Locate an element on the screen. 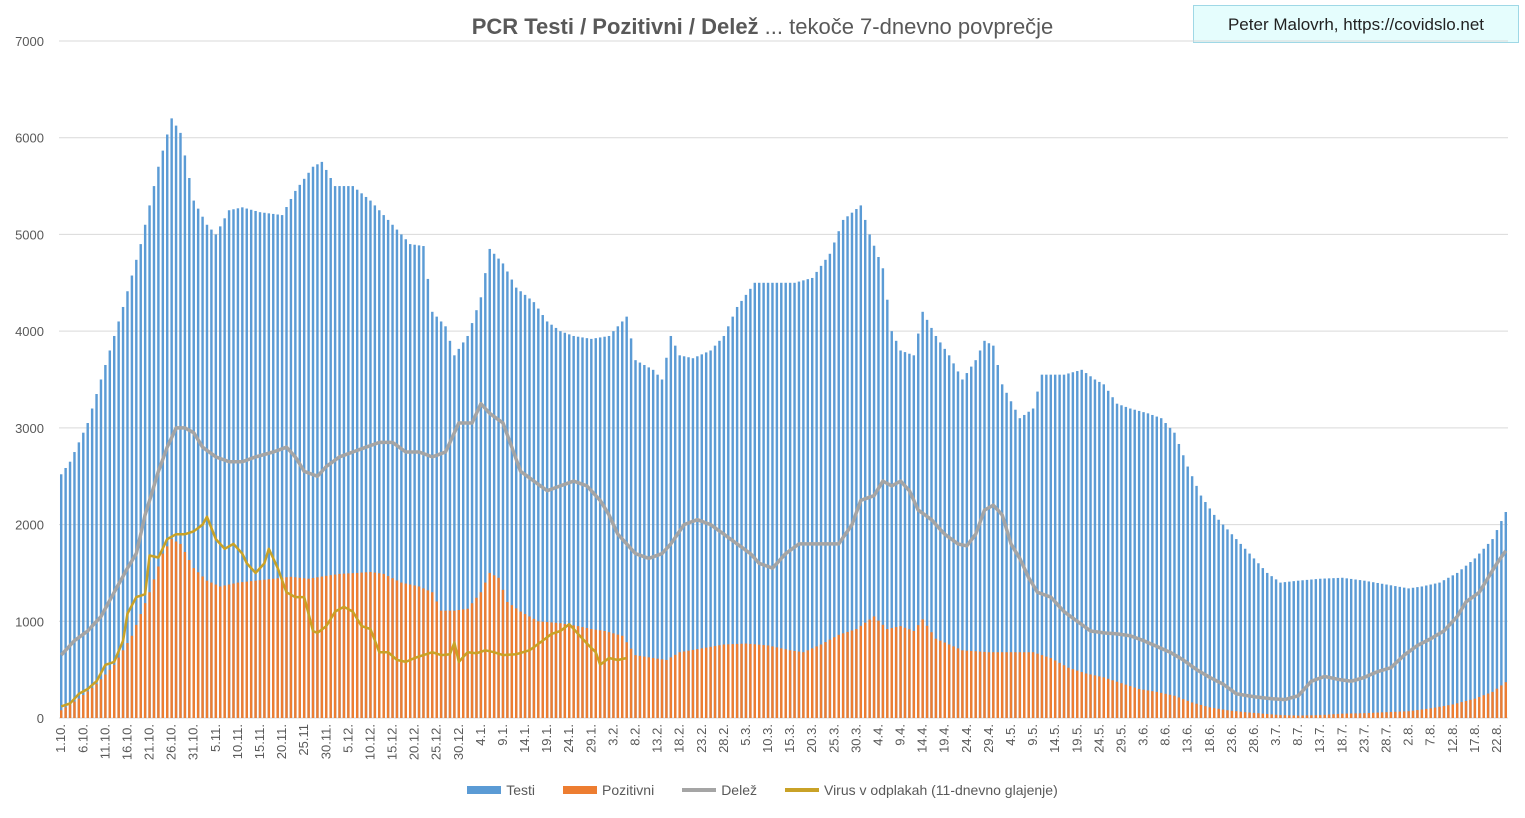  x-tick-label: 10.3. is located at coordinates (767, 738).